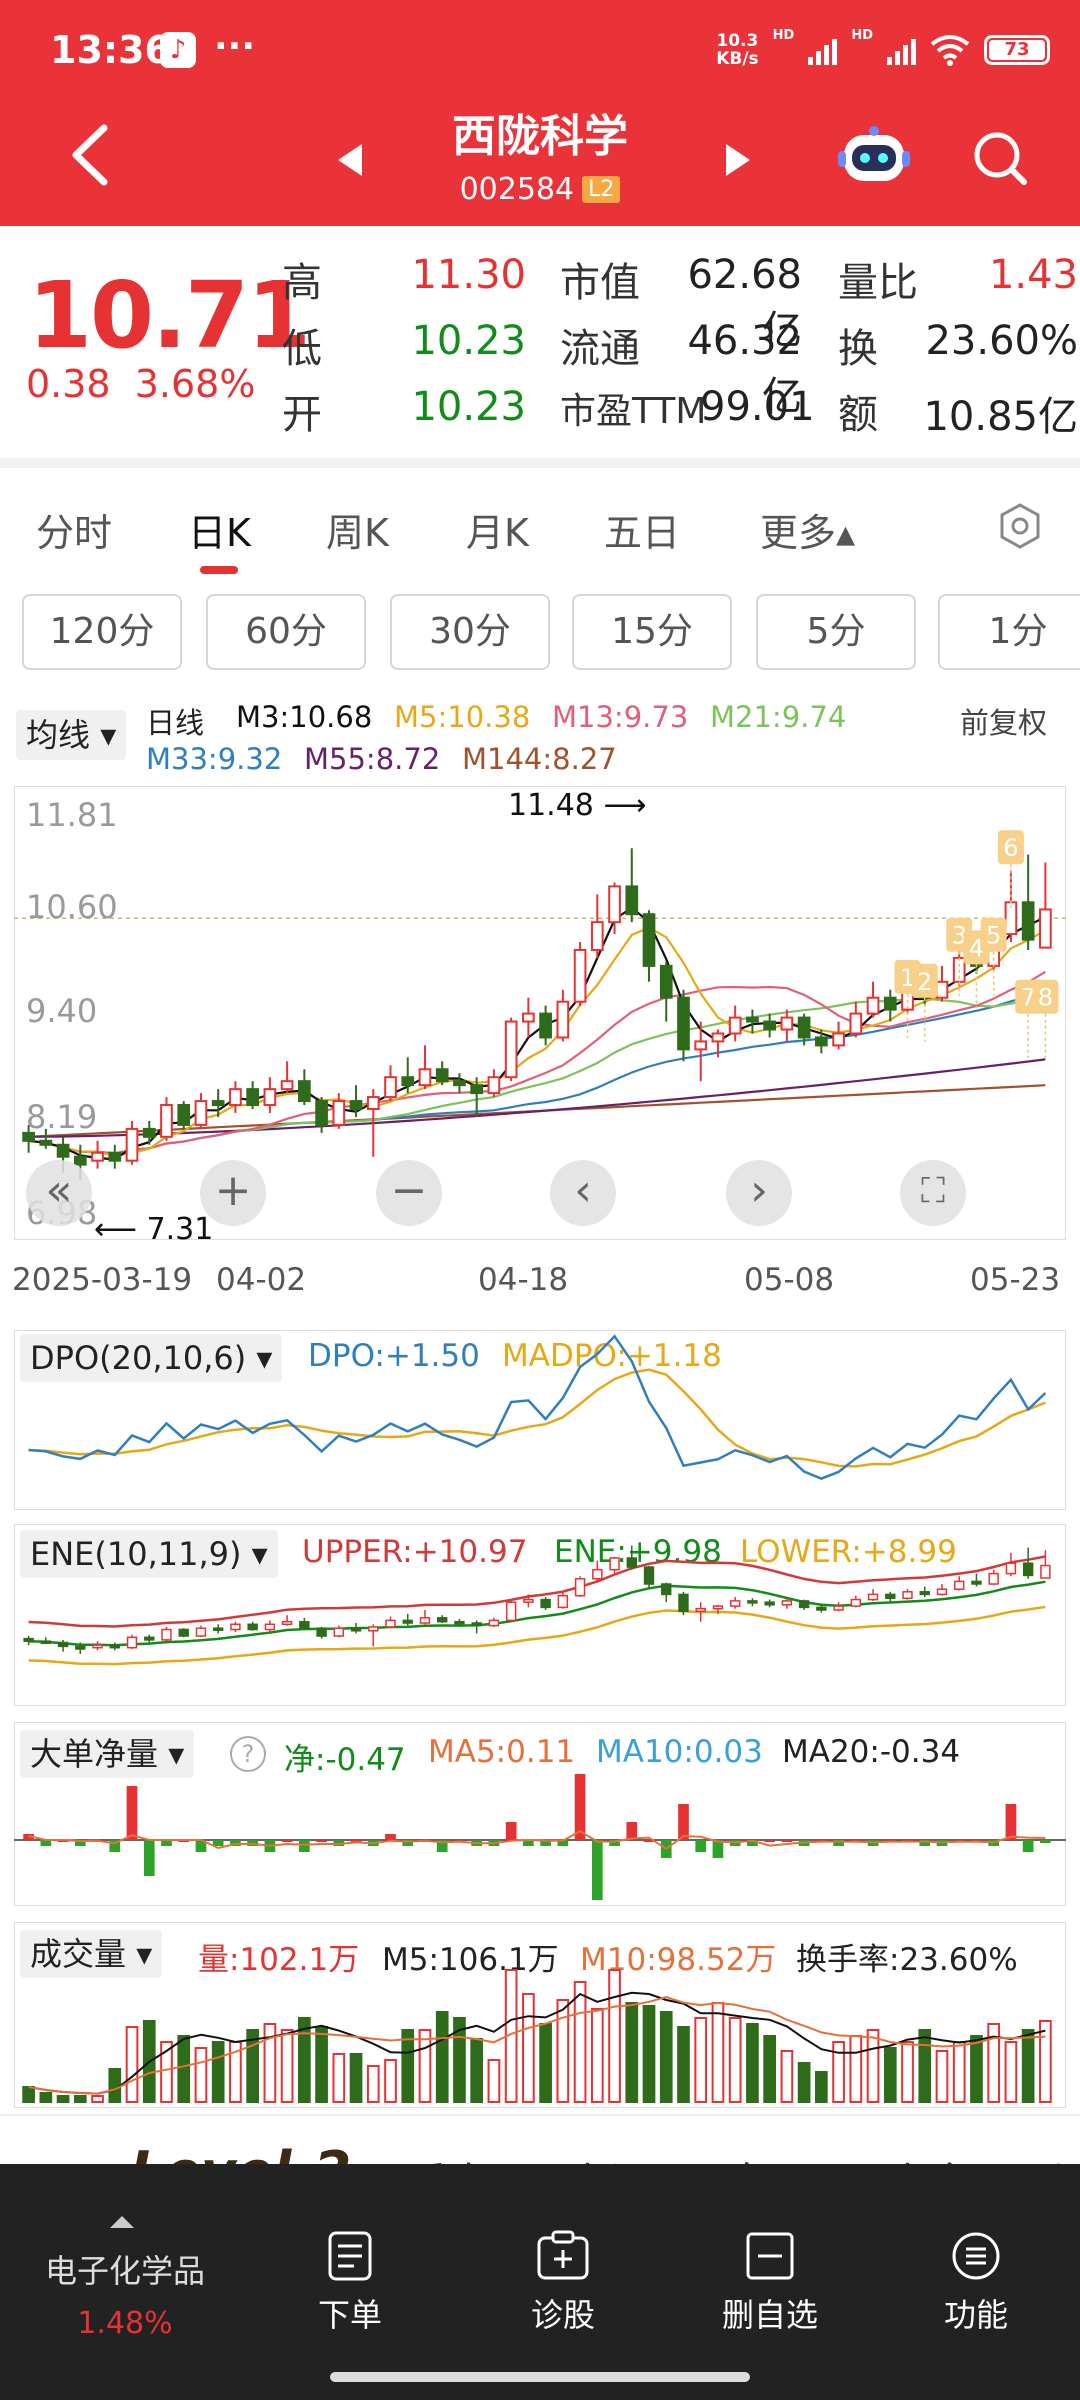 This screenshot has width=1080, height=2400. Describe the element at coordinates (563, 2255) in the screenshot. I see `diagnose-icon` at that location.